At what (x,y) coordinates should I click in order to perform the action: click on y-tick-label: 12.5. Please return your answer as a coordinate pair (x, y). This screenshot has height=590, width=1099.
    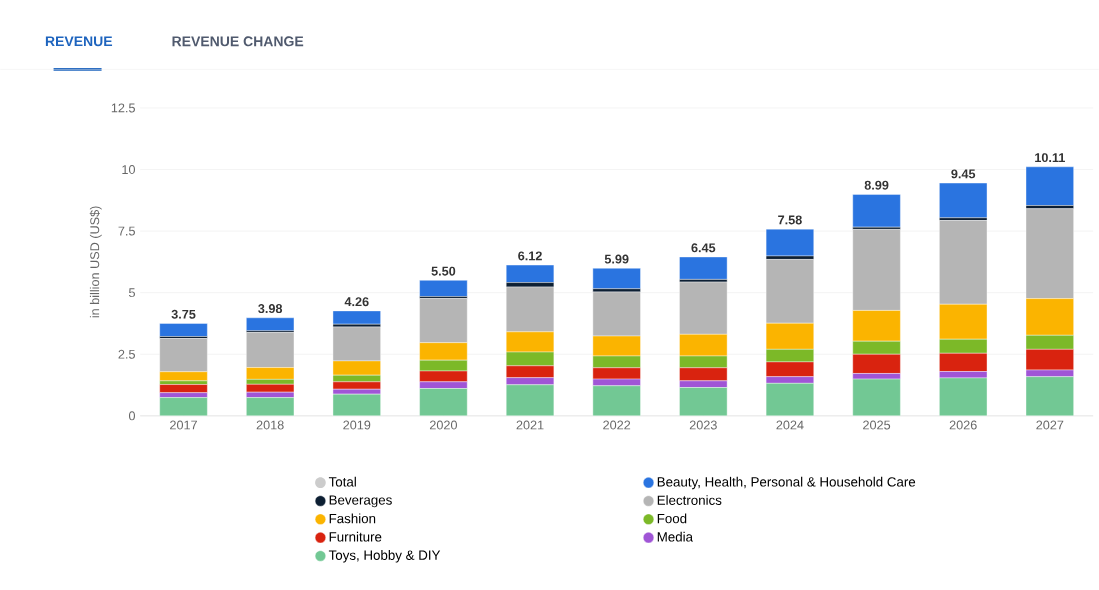
    Looking at the image, I should click on (123, 108).